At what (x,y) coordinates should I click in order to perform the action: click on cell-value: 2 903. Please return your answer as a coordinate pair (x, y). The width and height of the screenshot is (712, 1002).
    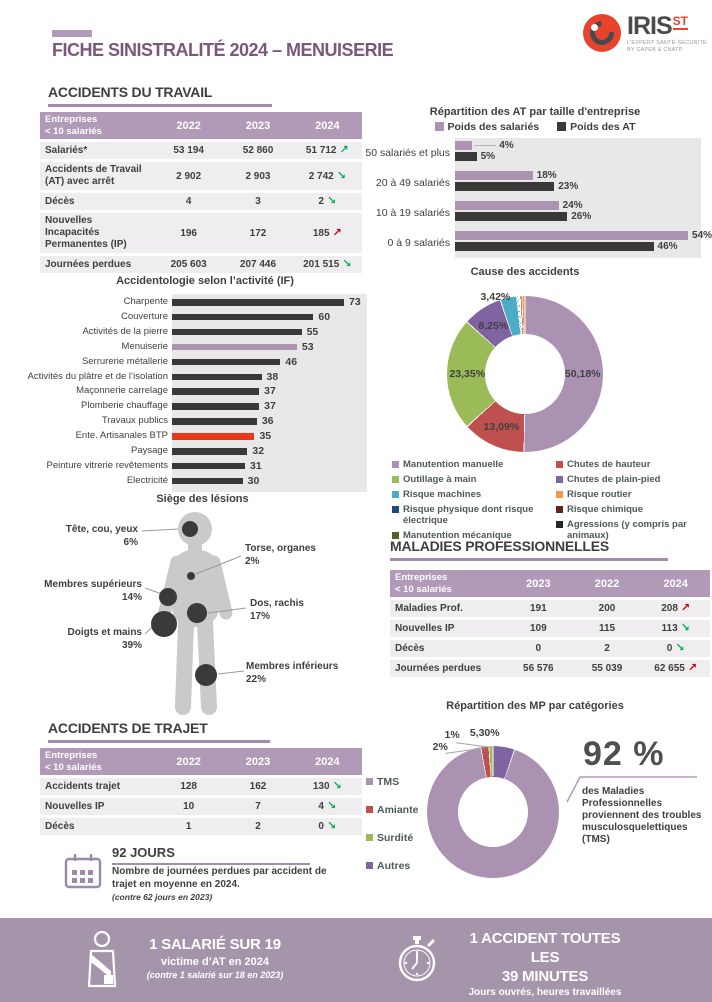
    Looking at the image, I should click on (258, 176).